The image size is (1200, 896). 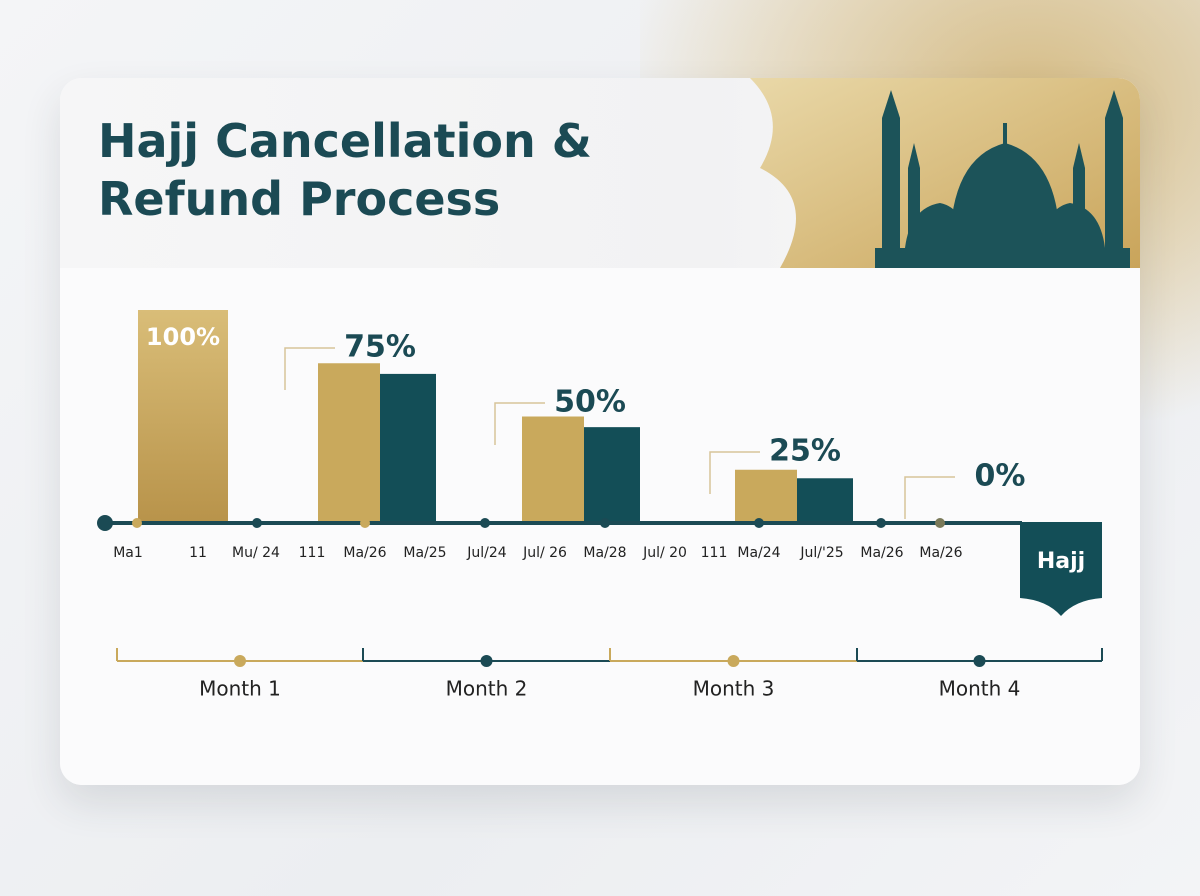 What do you see at coordinates (256, 553) in the screenshot?
I see `timeline-label: Mu/ 24` at bounding box center [256, 553].